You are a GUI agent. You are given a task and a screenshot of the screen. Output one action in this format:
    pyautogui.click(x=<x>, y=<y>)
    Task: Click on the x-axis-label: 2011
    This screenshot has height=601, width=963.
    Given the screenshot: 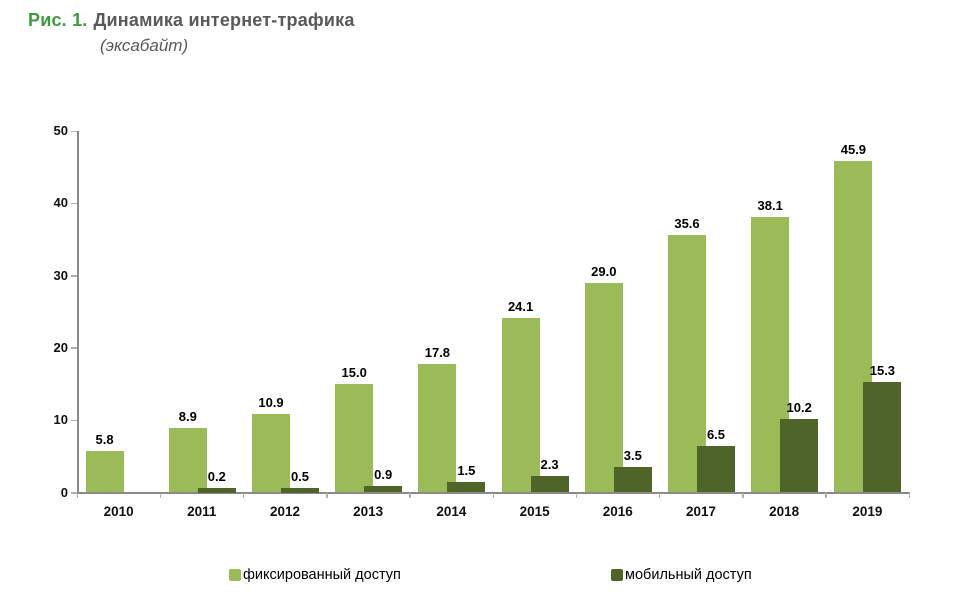 What is the action you would take?
    pyautogui.click(x=202, y=511)
    